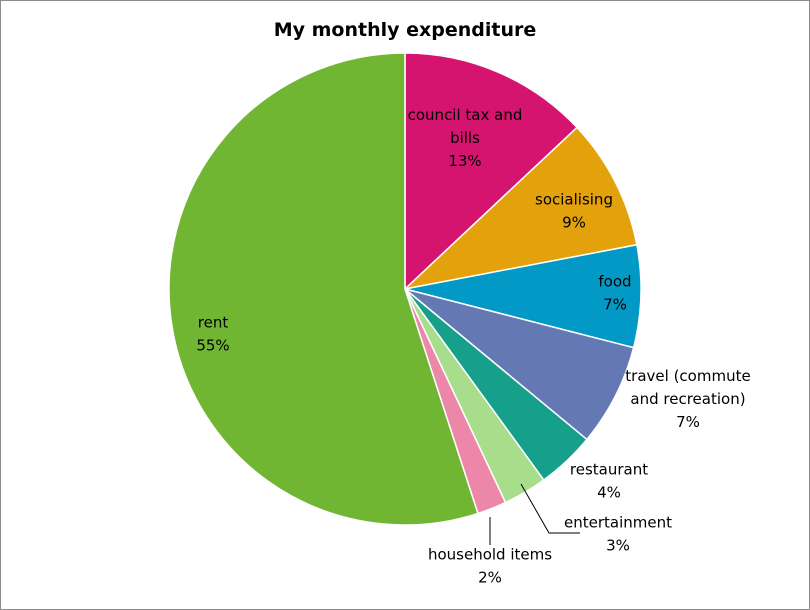 Image resolution: width=810 pixels, height=610 pixels. I want to click on slice-label: council tax and bills 13%, so click(465, 138).